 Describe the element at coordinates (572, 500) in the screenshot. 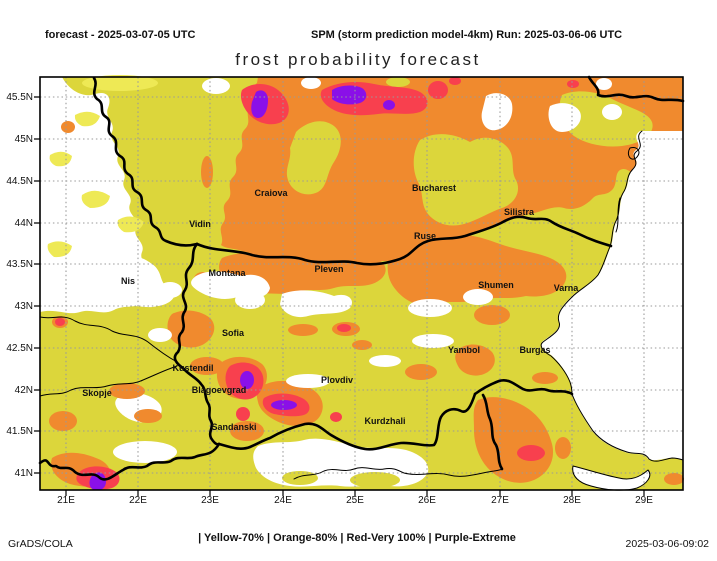

I see `lon-tick-label: 28E` at that location.